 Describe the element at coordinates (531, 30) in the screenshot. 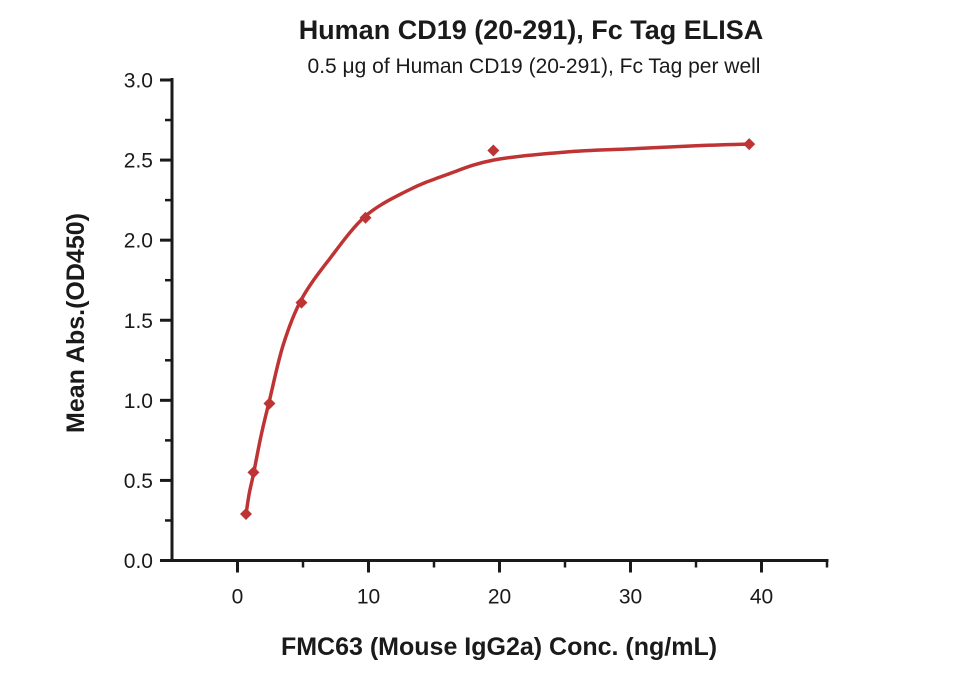

I see `chart-title: Human CD19 (20-291), Fc Tag ELISA` at that location.